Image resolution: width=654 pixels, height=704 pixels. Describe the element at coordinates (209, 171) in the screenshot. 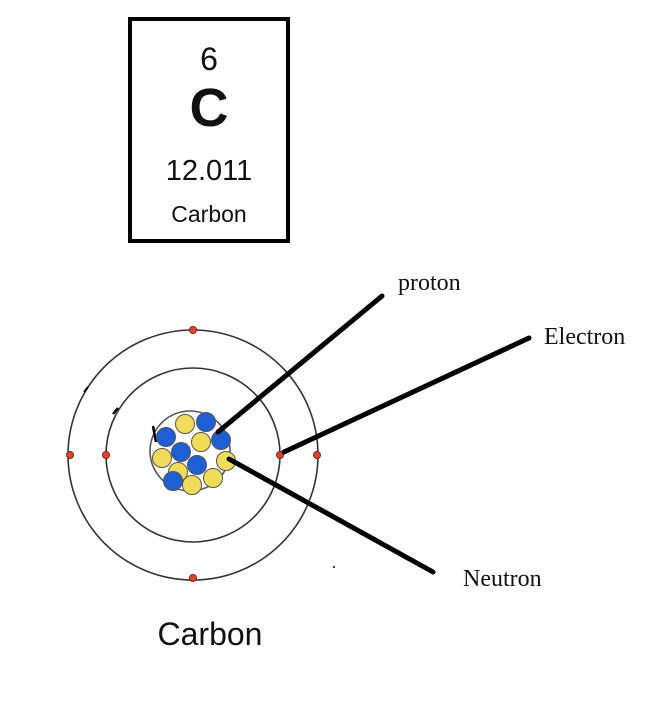

I see `atomic-mass: 12.011` at that location.